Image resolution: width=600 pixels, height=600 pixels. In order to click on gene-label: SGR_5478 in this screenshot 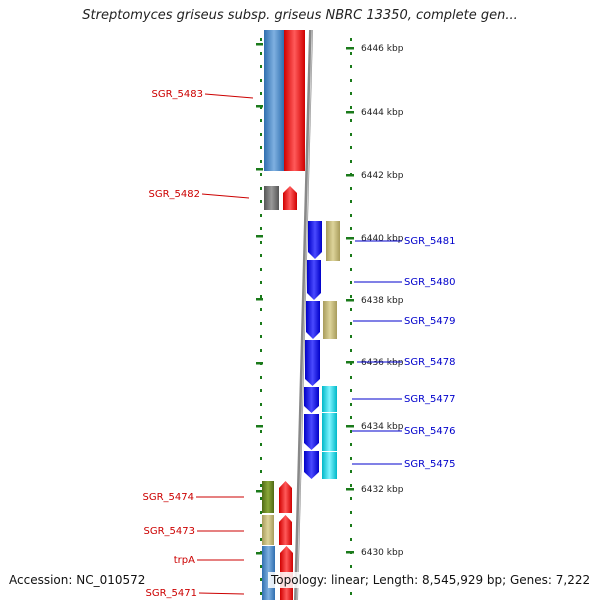, I will do `click(430, 362)`.